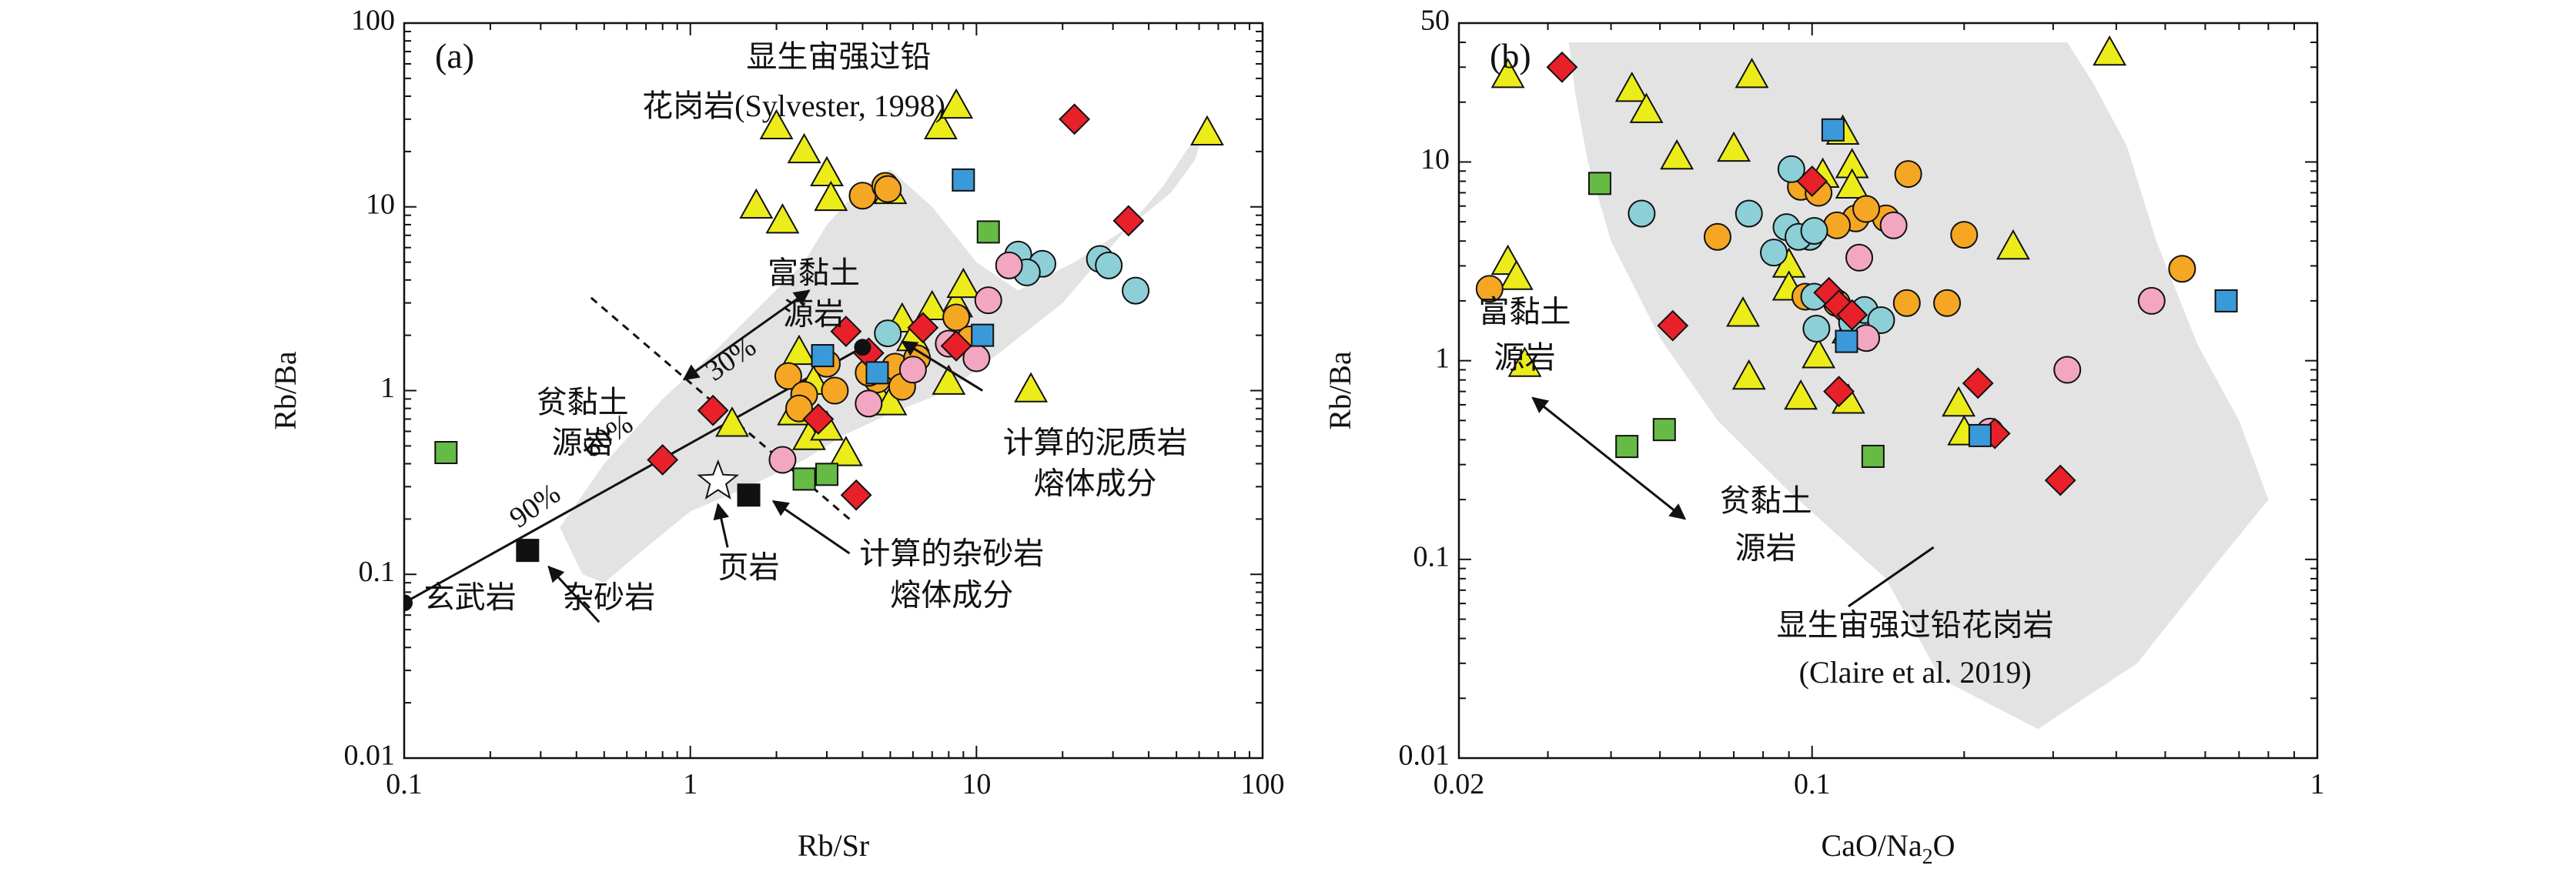 This screenshot has width=2576, height=872. I want to click on annotation-text: 计算的杂砂岩, so click(951, 553).